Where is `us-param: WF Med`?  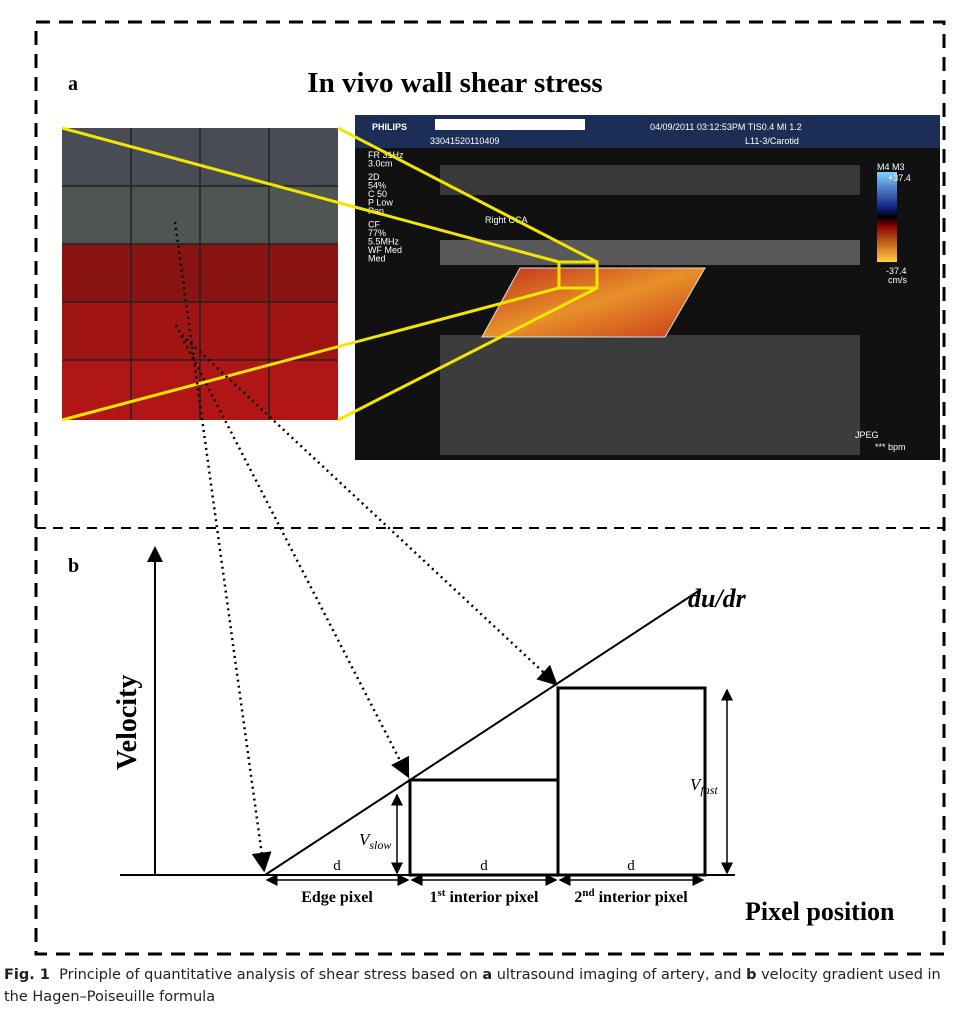 us-param: WF Med is located at coordinates (385, 250).